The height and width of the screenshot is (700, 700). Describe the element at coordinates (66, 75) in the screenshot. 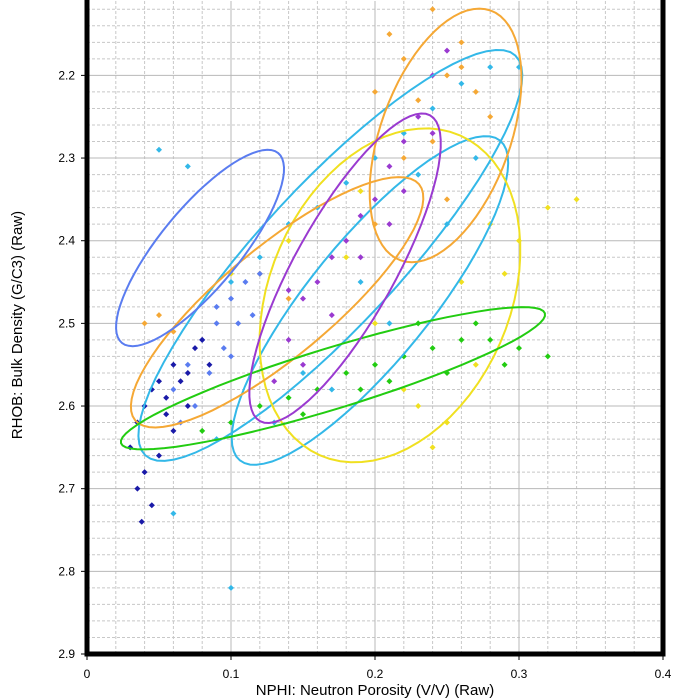

I see `y-tick-label: 2.2` at that location.